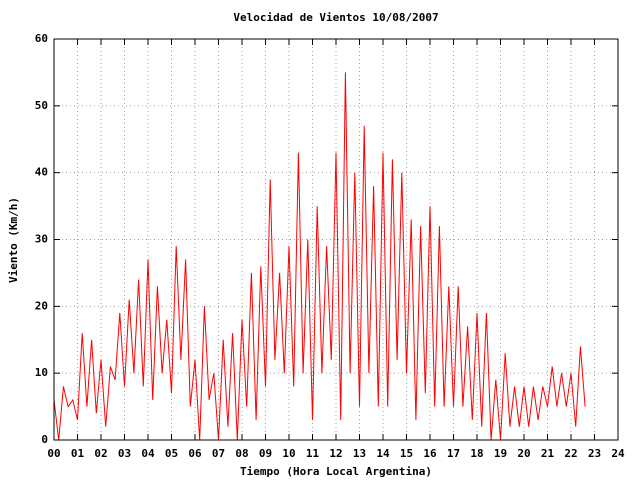 This screenshot has height=480, width=640. I want to click on x-tick-label: 04, so click(148, 453).